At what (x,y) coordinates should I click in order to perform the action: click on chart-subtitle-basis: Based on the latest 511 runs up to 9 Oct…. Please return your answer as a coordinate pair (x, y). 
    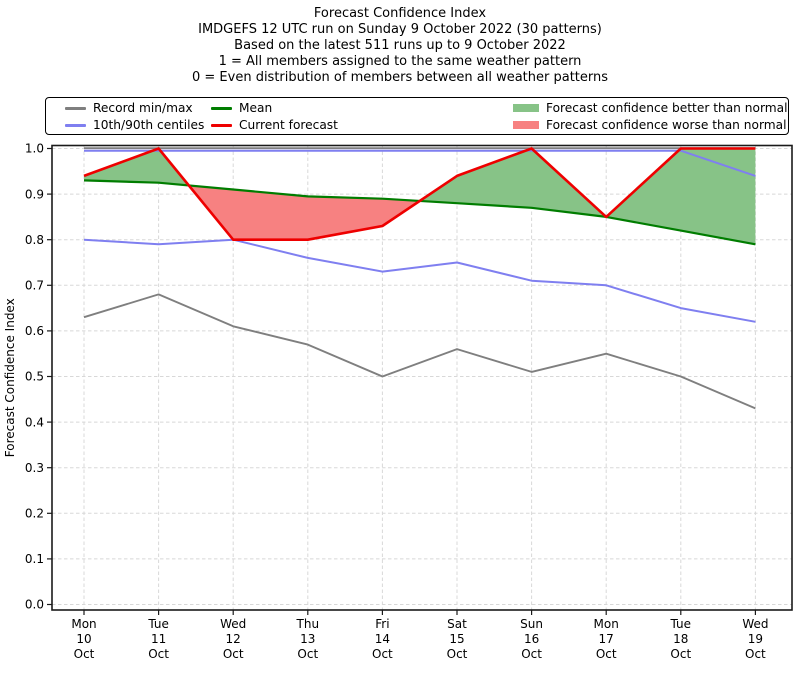
    Looking at the image, I should click on (400, 45).